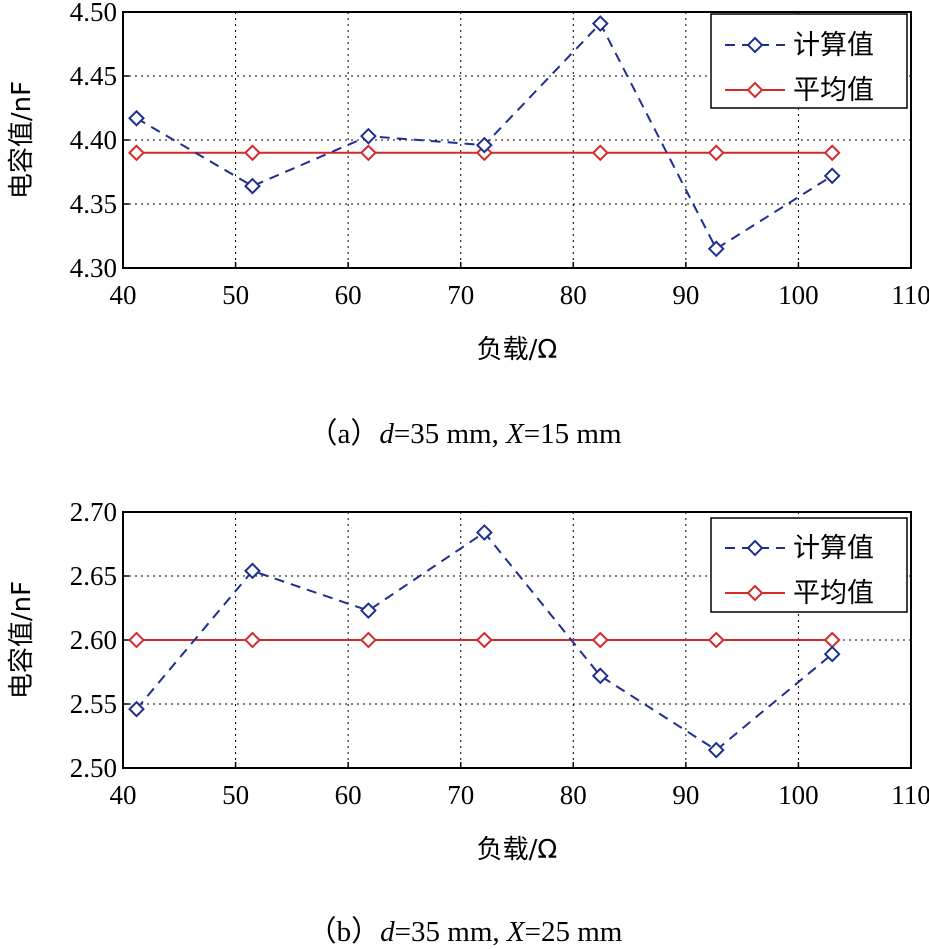 Image resolution: width=929 pixels, height=949 pixels. What do you see at coordinates (93, 268) in the screenshot?
I see `y-tick-label: 4.30` at bounding box center [93, 268].